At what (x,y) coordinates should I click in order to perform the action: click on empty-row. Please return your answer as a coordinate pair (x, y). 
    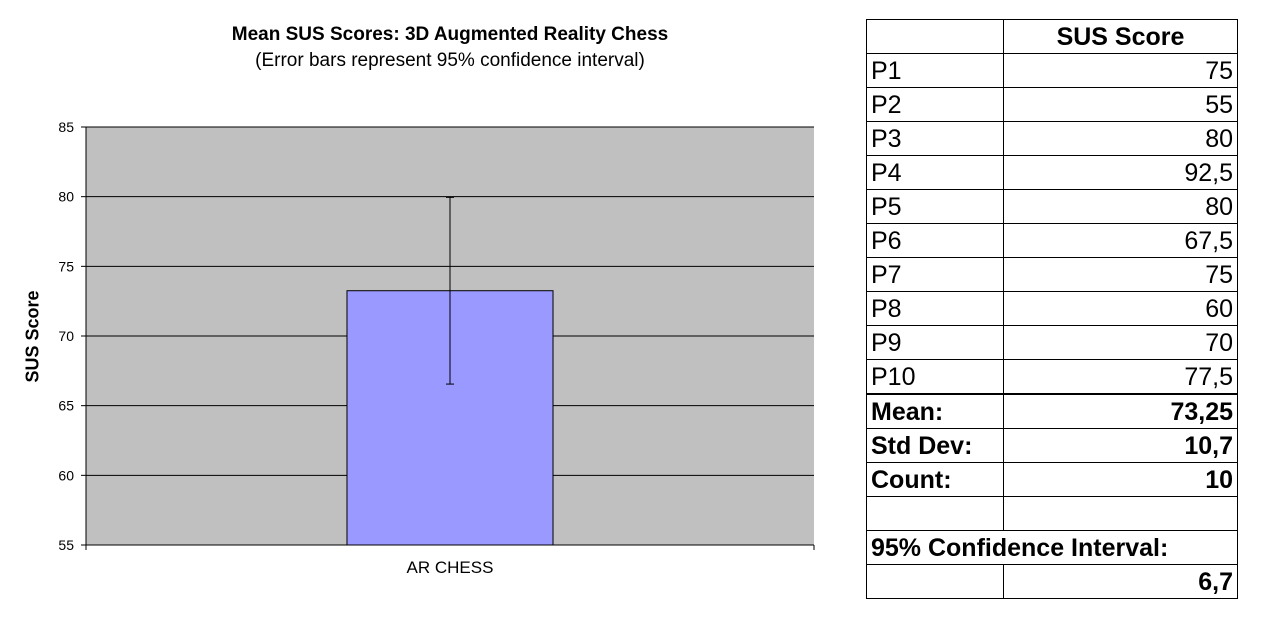
    Looking at the image, I should click on (1052, 513).